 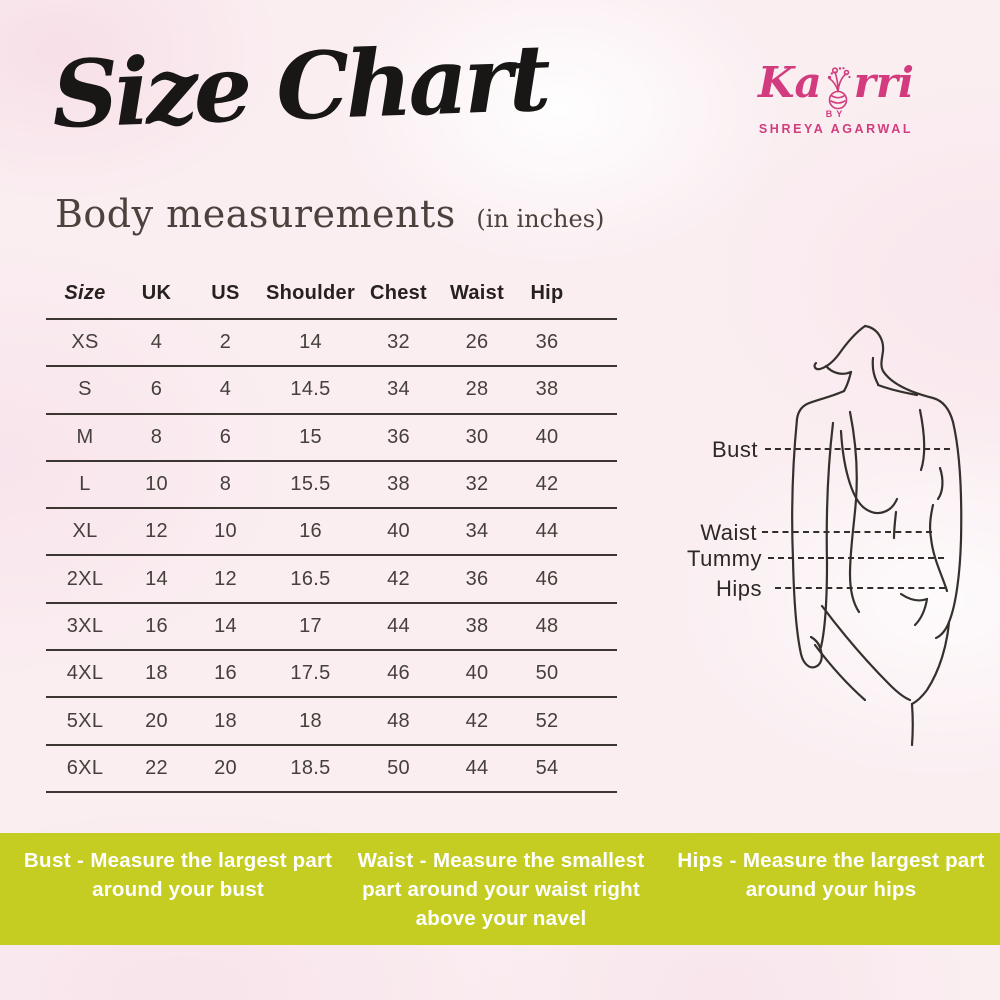 I want to click on table-cell: 26, so click(x=477, y=342).